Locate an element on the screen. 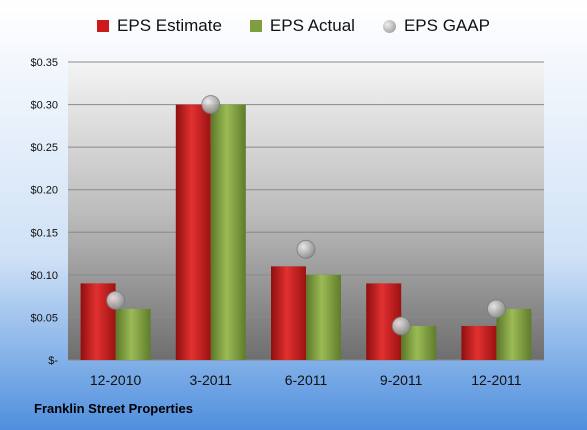 The image size is (587, 430). x-tick-label: 9-2011 is located at coordinates (401, 380).